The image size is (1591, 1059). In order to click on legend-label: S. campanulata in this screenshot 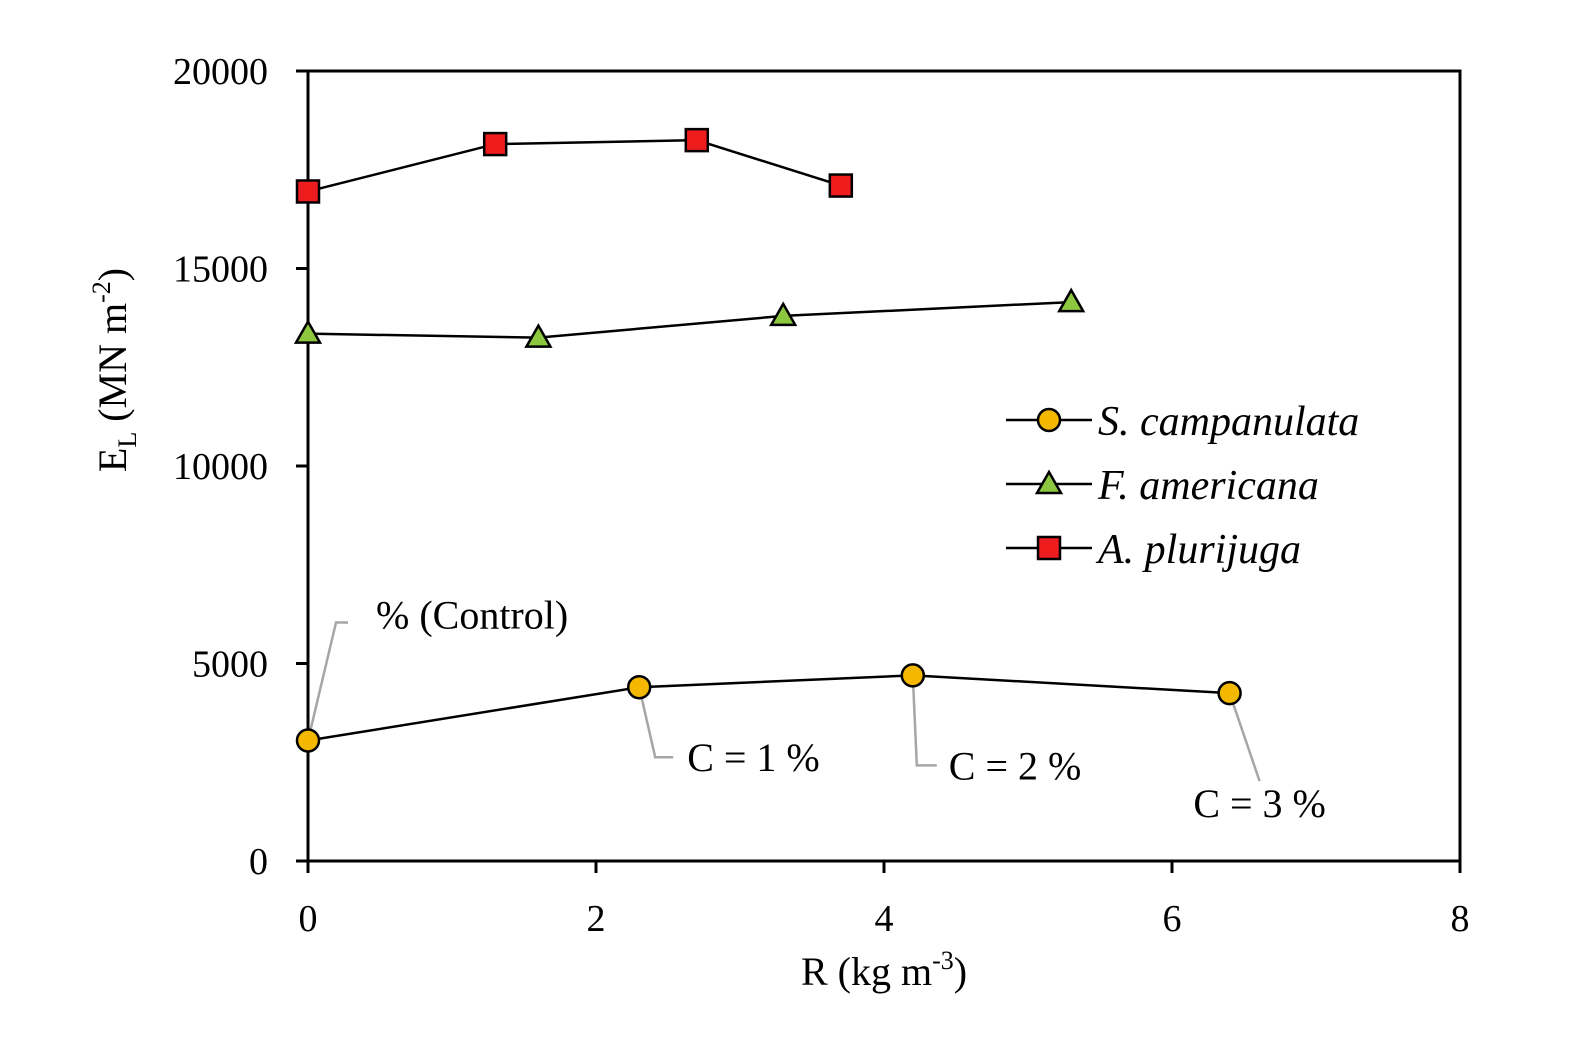, I will do `click(1228, 422)`.